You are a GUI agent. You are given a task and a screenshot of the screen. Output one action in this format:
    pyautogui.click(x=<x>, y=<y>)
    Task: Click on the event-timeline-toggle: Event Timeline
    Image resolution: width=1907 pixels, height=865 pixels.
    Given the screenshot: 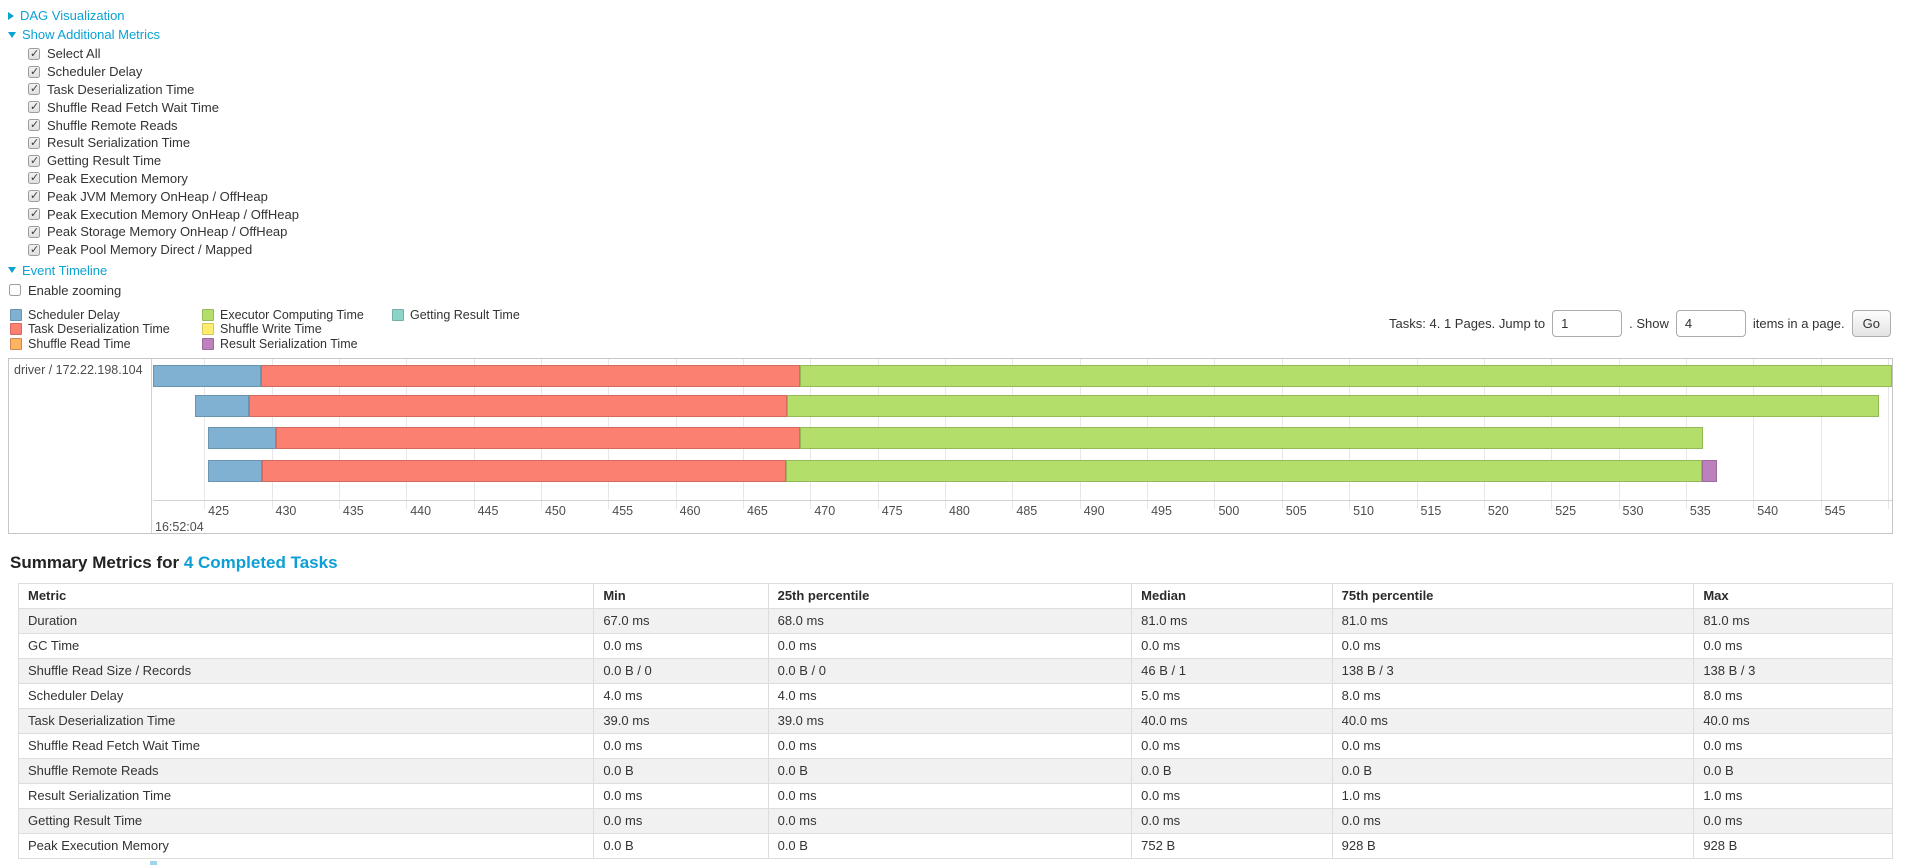 What is the action you would take?
    pyautogui.click(x=952, y=270)
    